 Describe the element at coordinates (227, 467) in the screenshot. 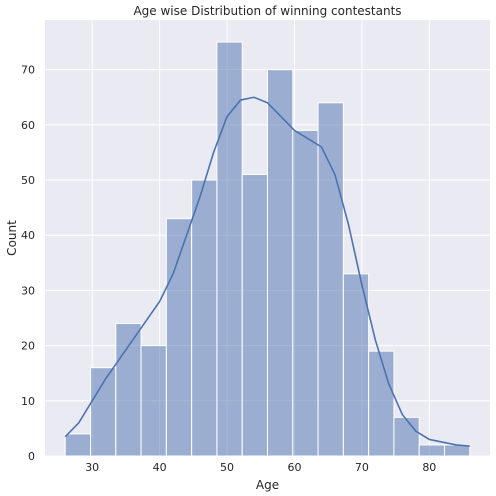

I see `x-tick-label: 50` at that location.